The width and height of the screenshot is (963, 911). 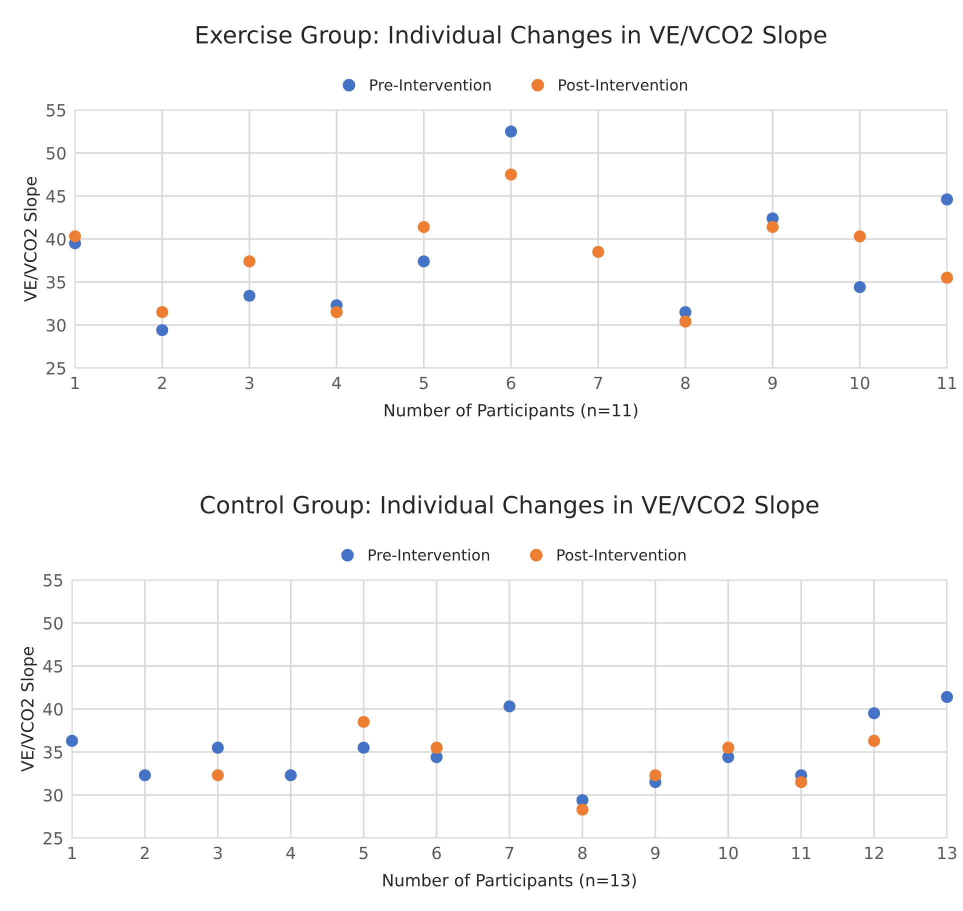 I want to click on x-tick-label: 13, so click(x=947, y=853).